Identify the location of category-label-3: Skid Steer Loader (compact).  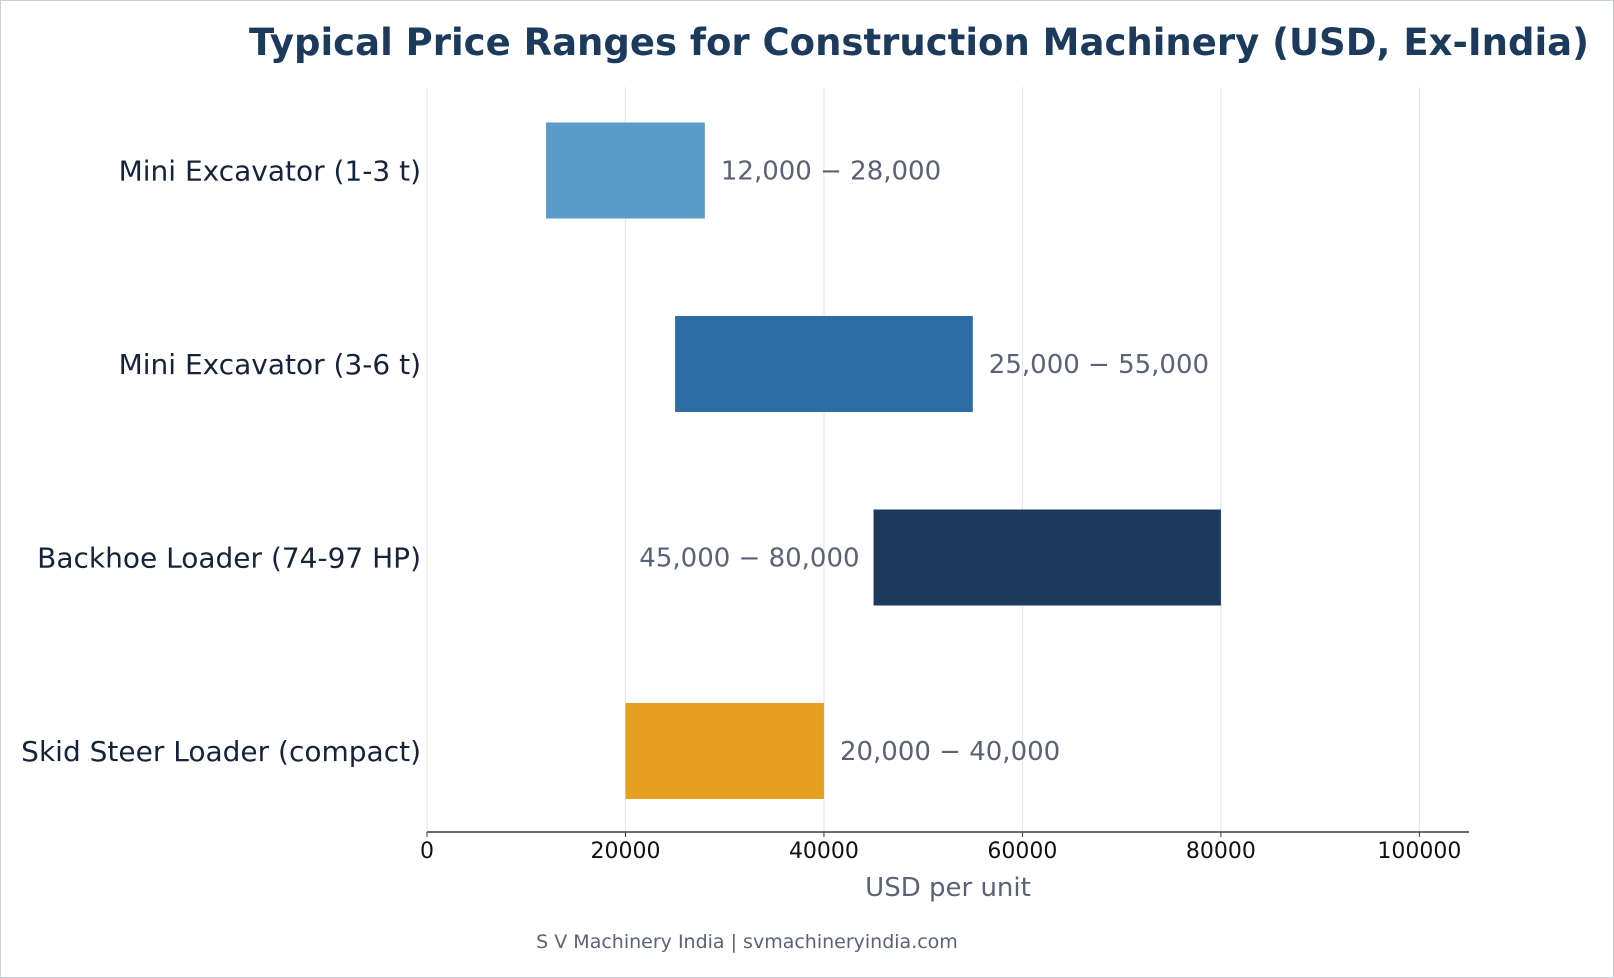
(221, 751).